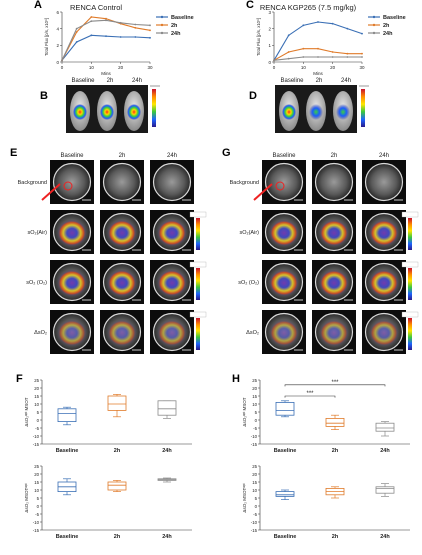  What do you see at coordinates (292, 81) in the screenshot?
I see `mouse-column-label: Baseline` at bounding box center [292, 81].